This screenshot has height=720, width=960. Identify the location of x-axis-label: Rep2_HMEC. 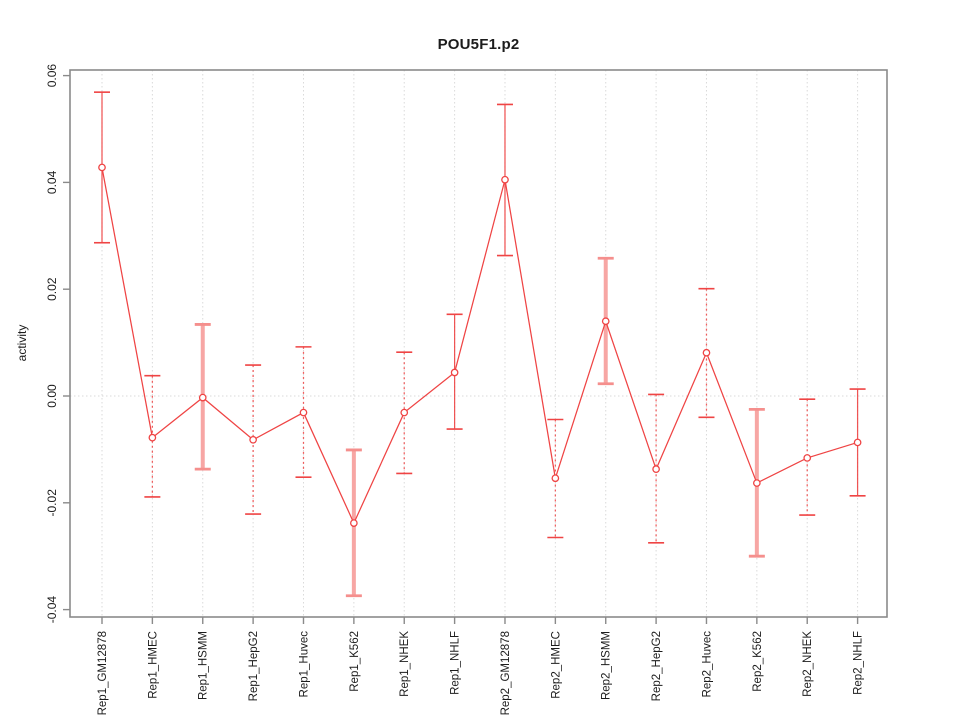
(556, 665).